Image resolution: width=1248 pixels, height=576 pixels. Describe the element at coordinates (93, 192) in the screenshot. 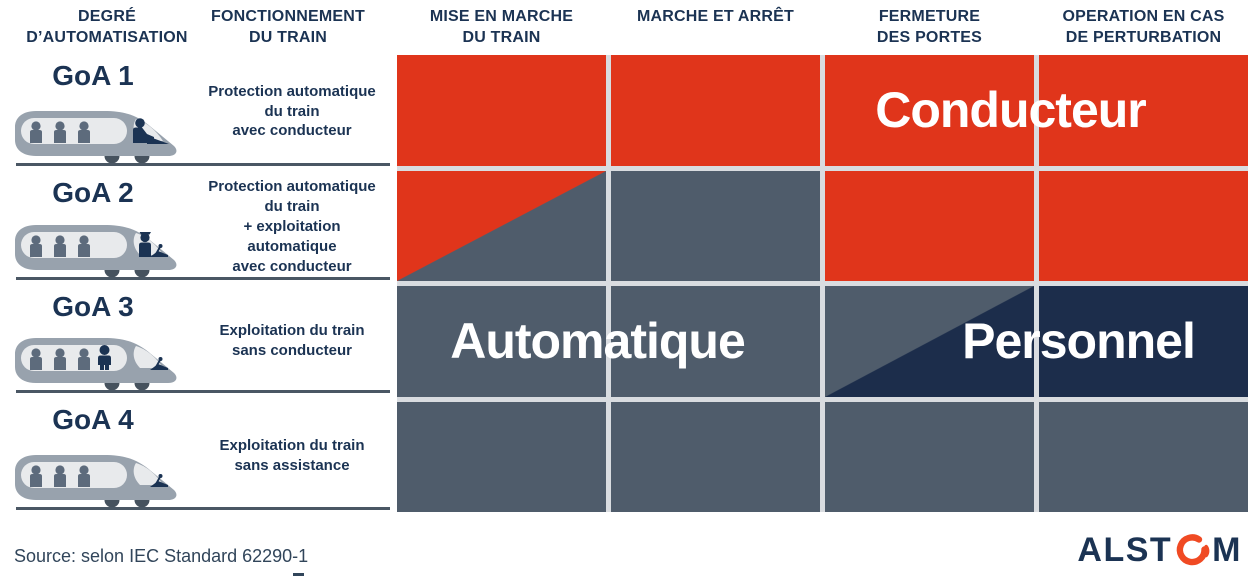

I see `goa-level-label: GoA 2` at that location.